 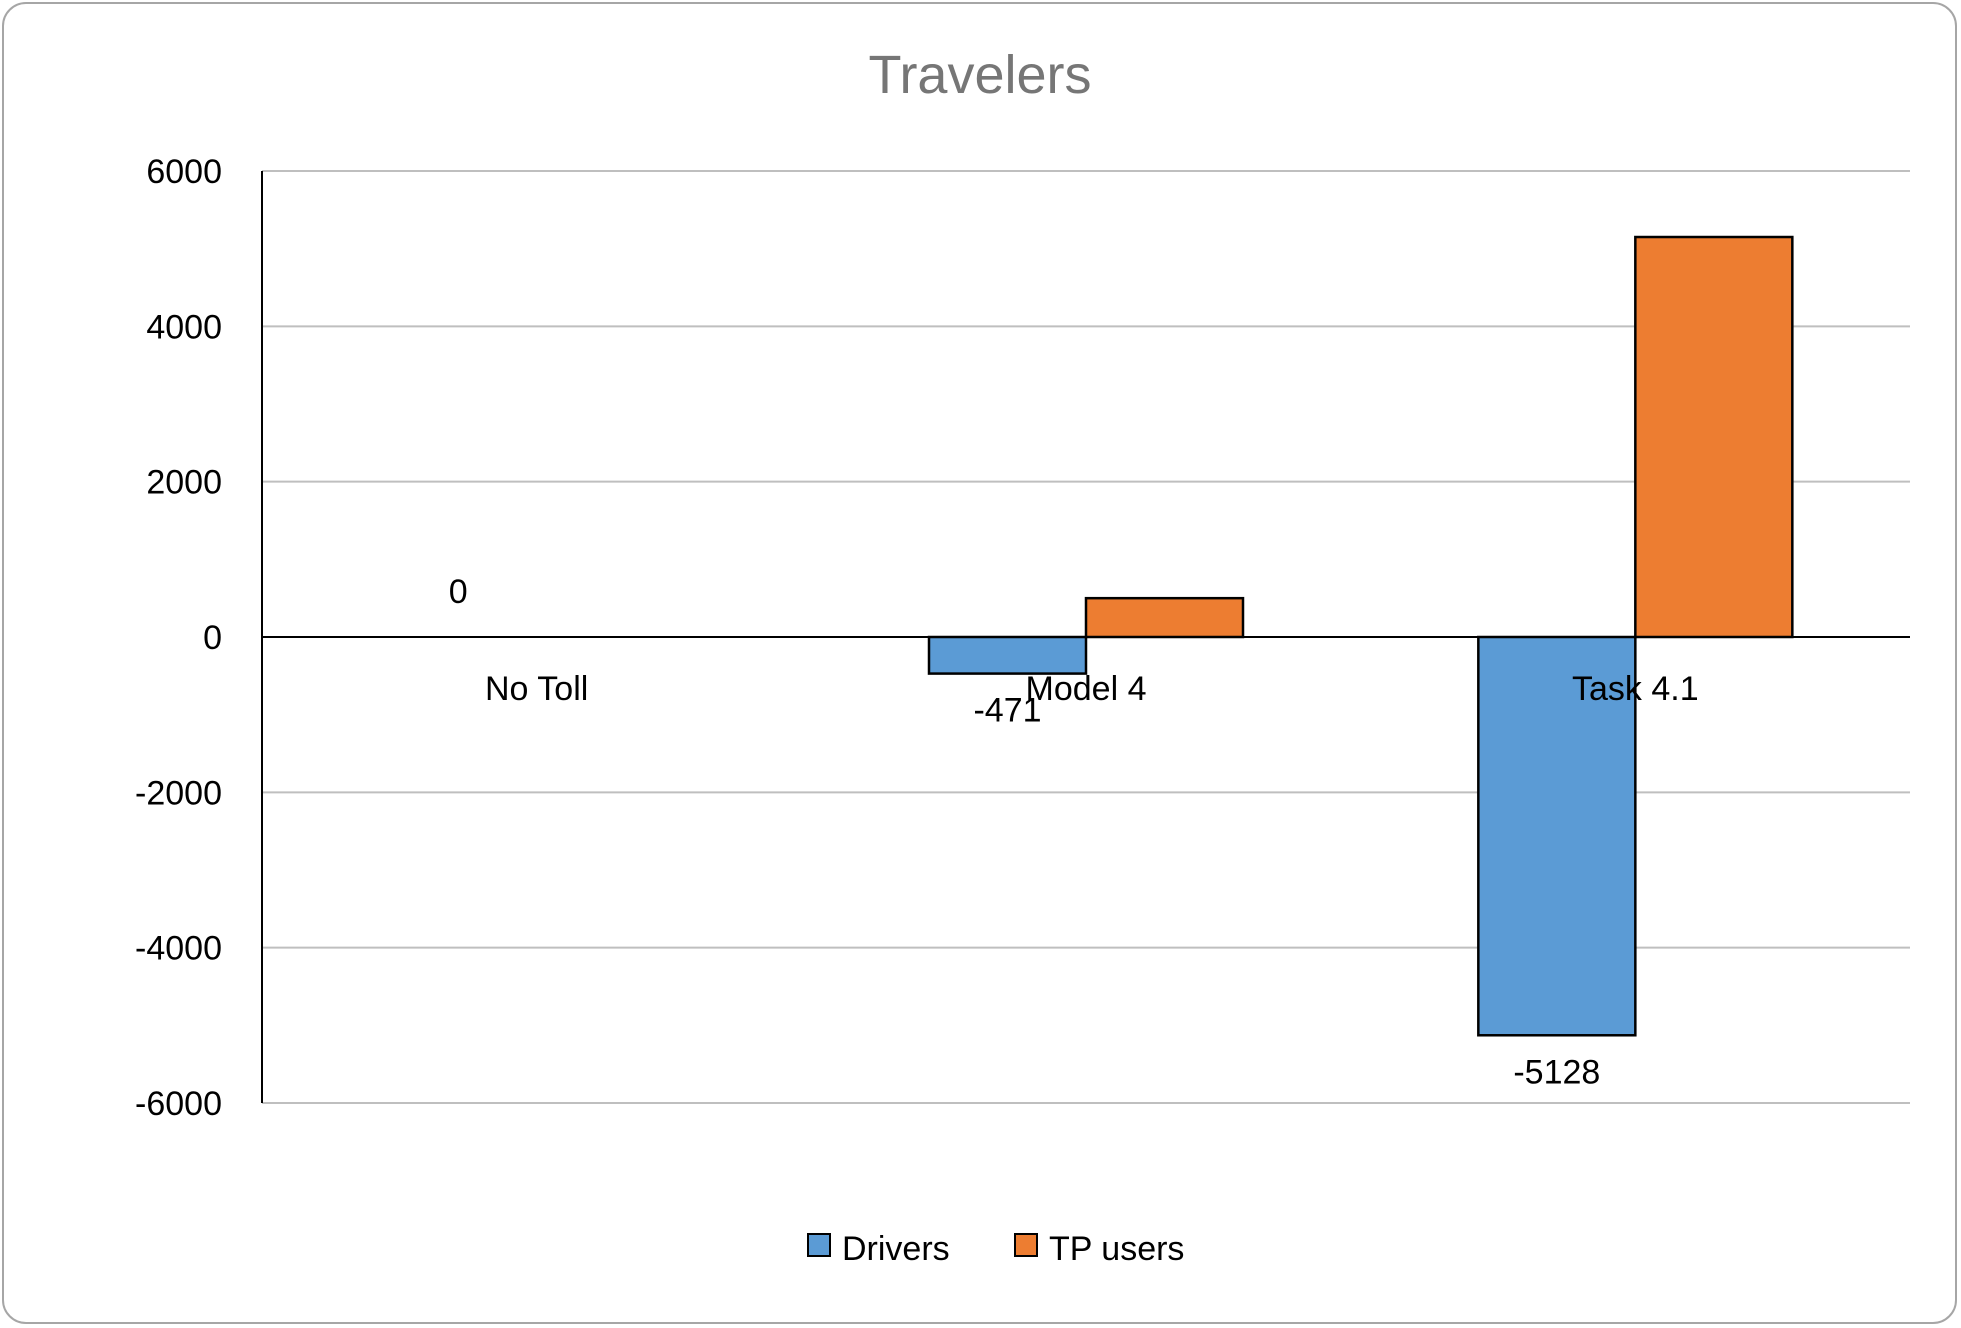 What do you see at coordinates (979, 75) in the screenshot?
I see `chart-title: Travelers` at bounding box center [979, 75].